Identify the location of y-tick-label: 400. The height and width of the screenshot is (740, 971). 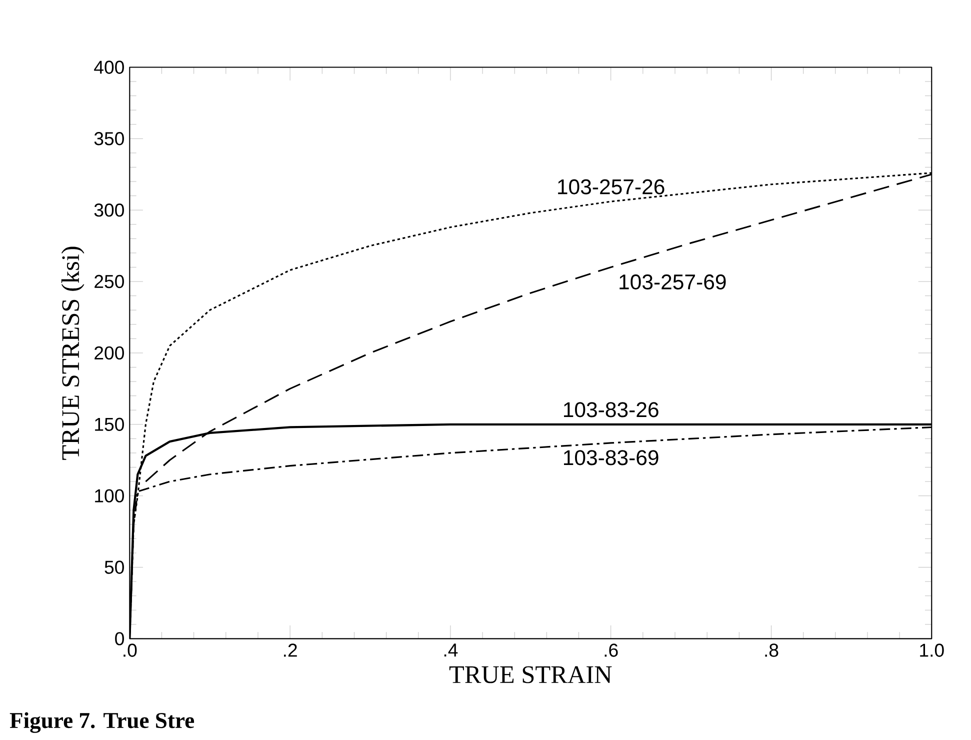
(109, 67).